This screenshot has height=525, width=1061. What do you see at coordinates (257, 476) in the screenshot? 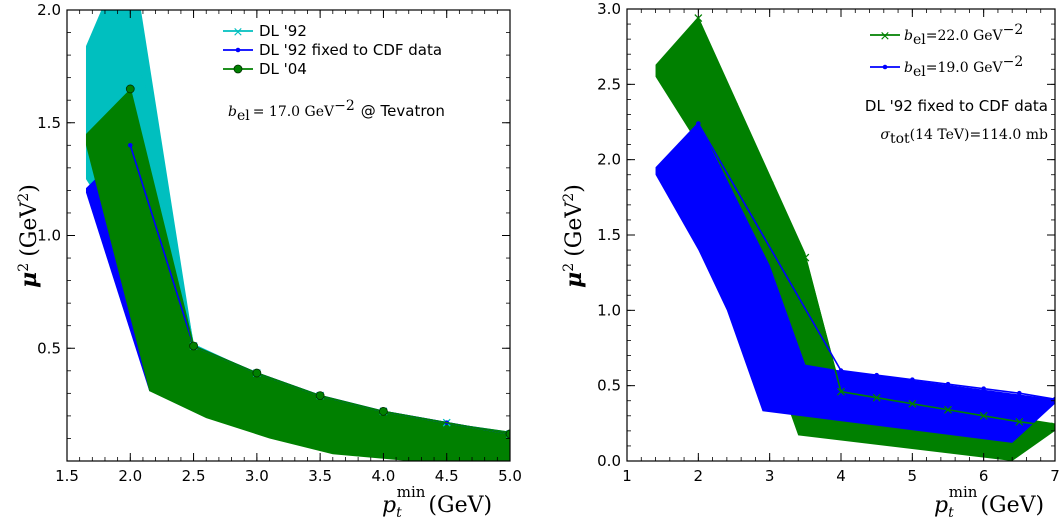
I see `left-x-tick-label: 3.0` at bounding box center [257, 476].